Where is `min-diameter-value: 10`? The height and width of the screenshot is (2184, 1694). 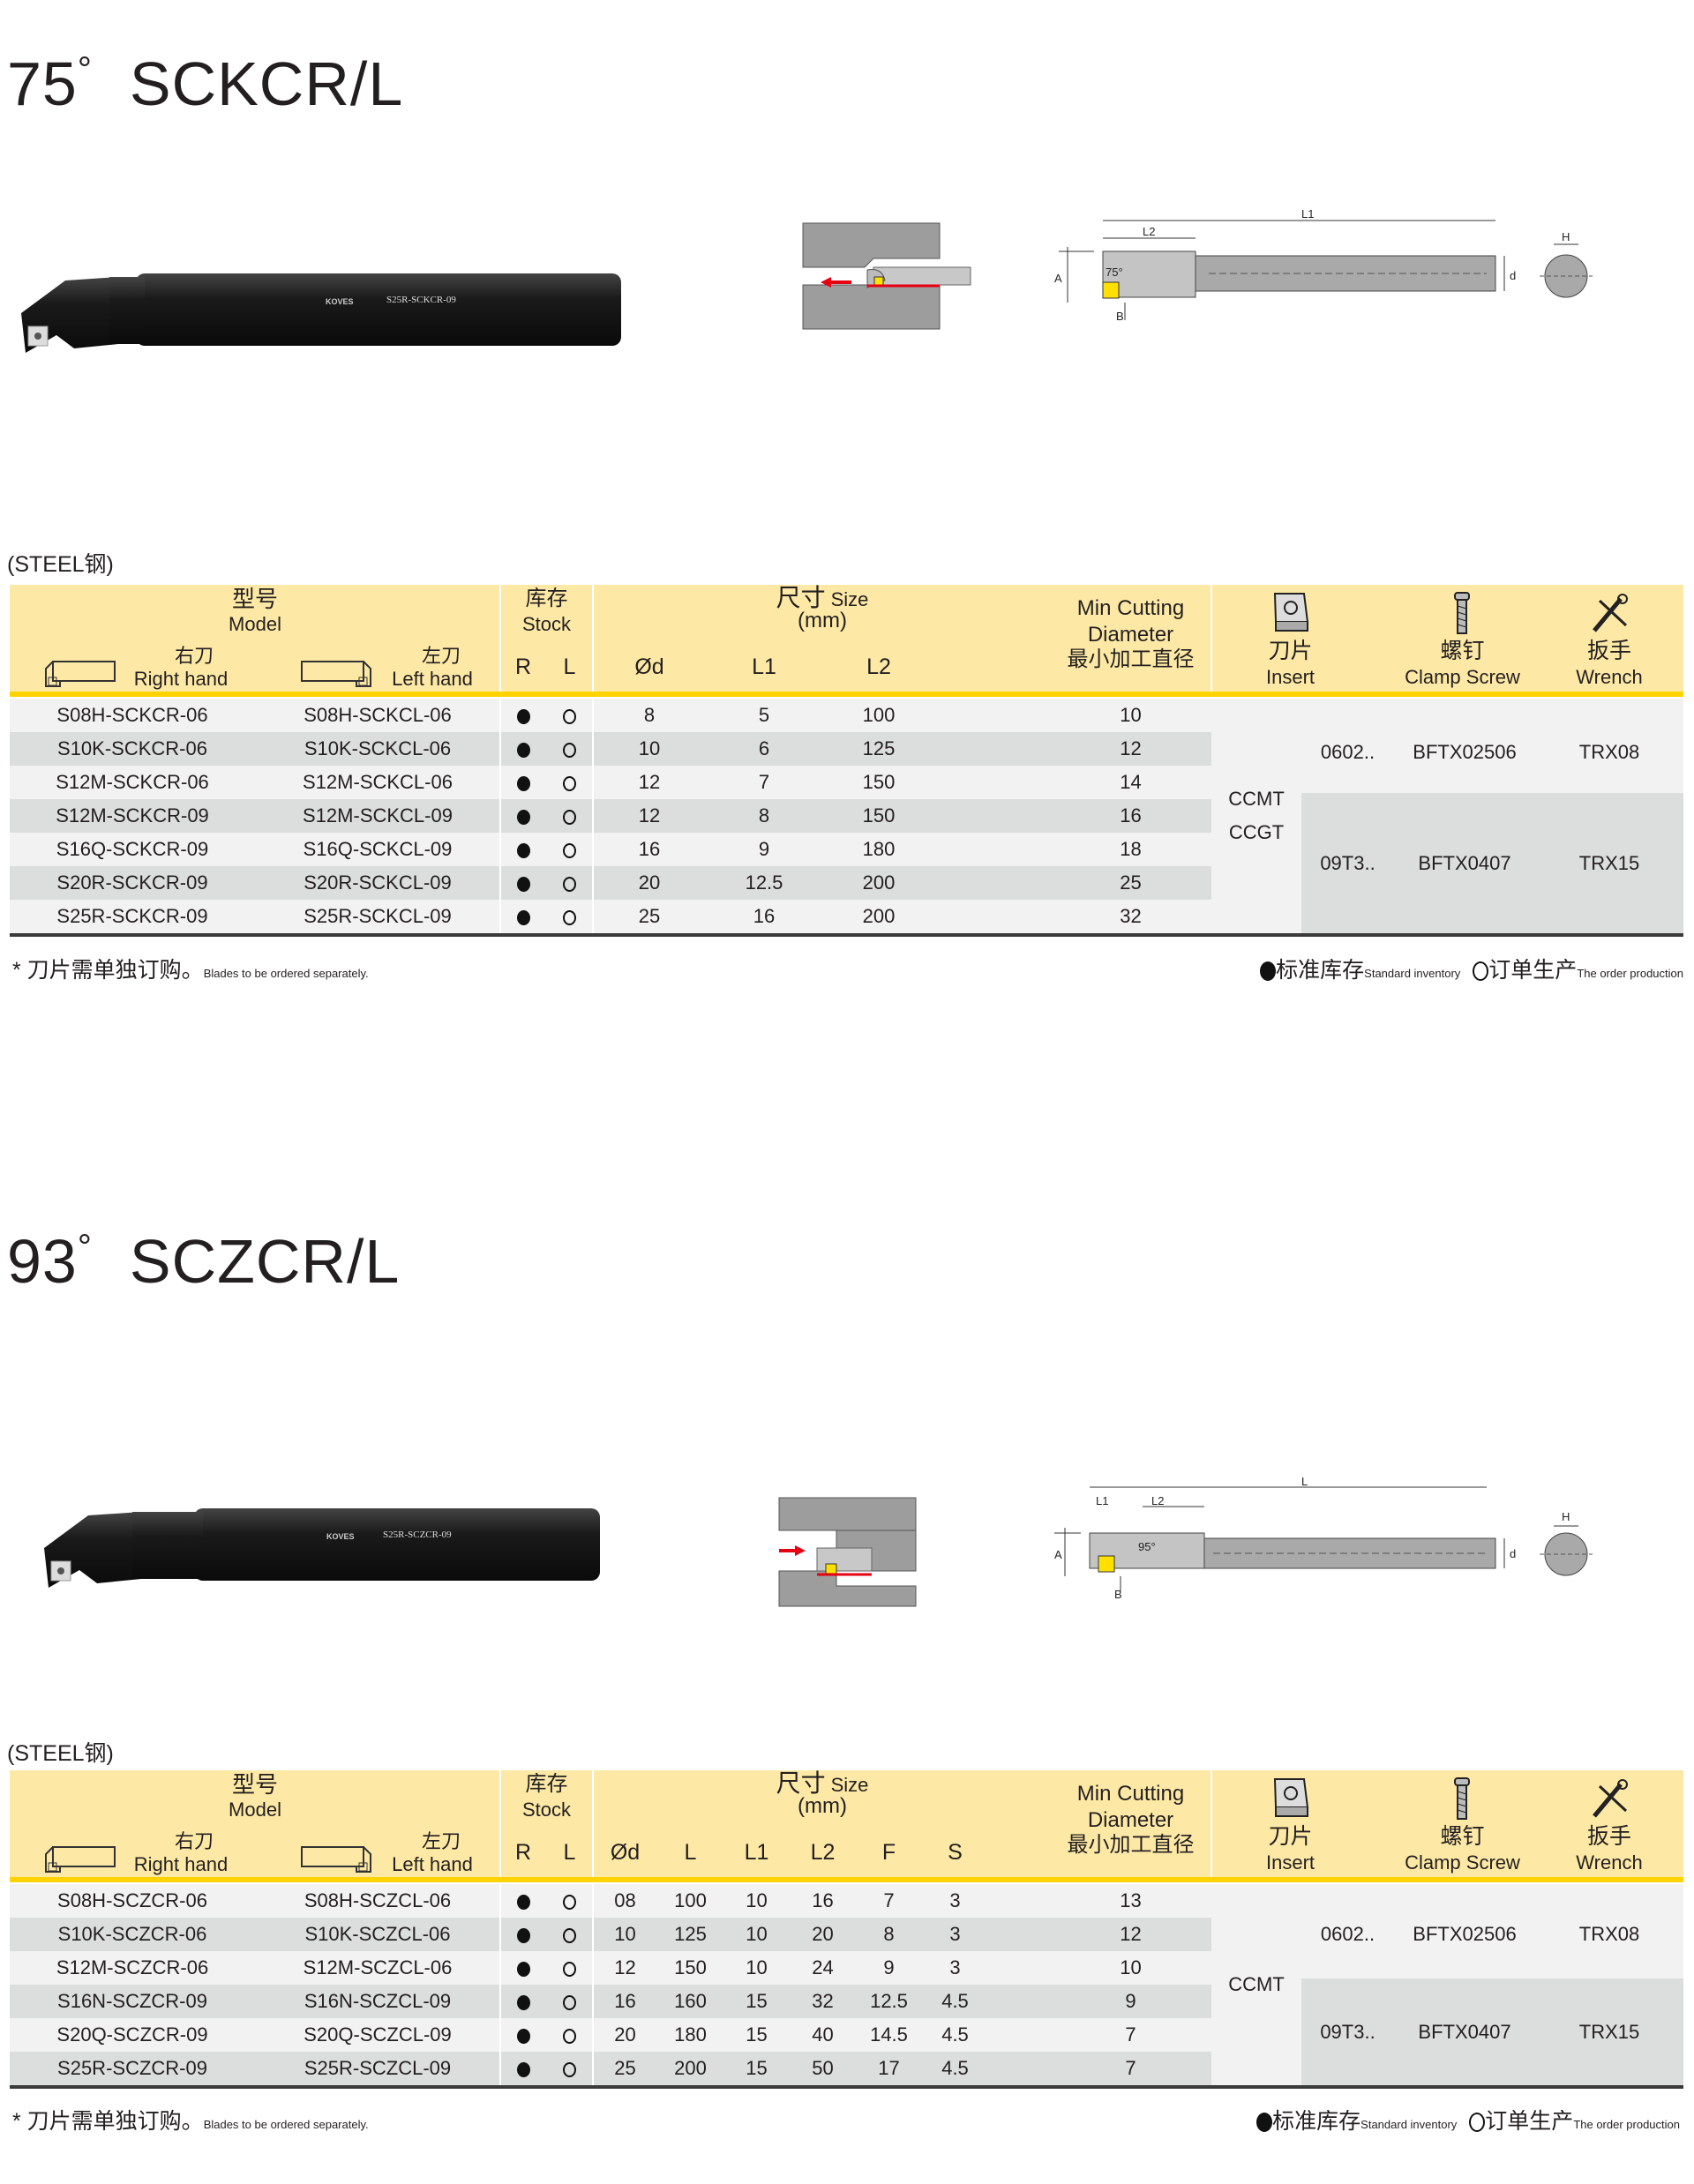 min-diameter-value: 10 is located at coordinates (1131, 715).